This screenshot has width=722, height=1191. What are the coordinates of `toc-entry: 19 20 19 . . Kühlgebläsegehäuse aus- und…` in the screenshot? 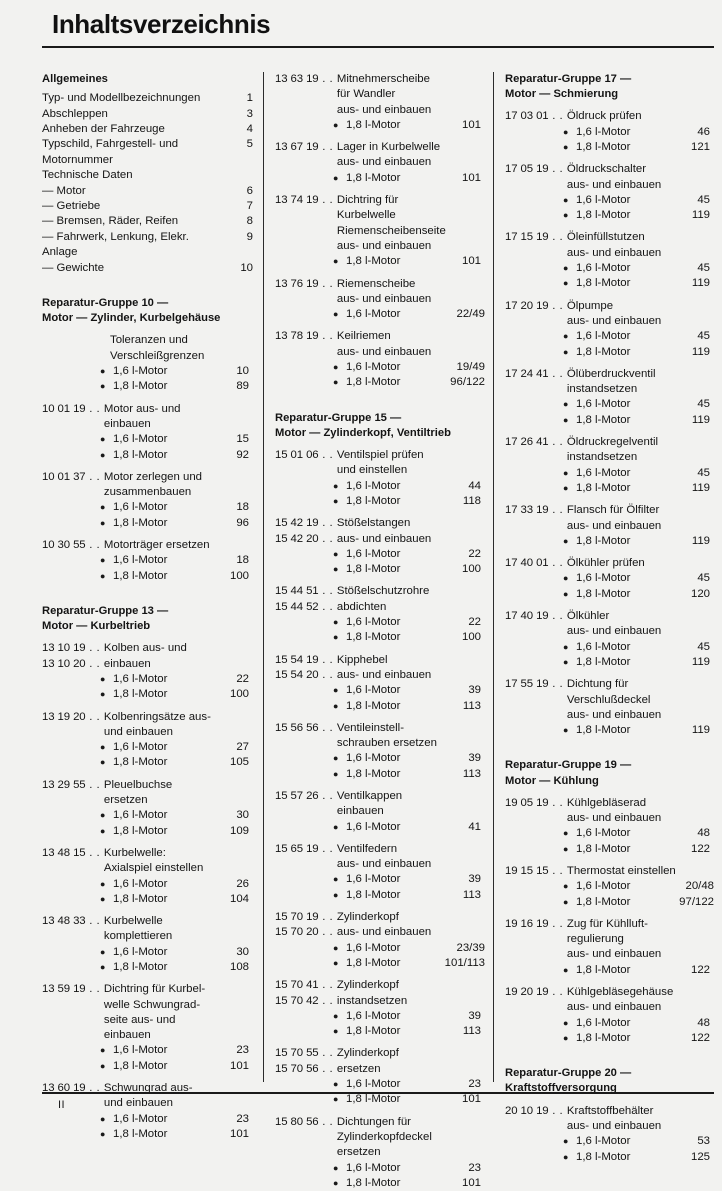 It's located at (609, 1015).